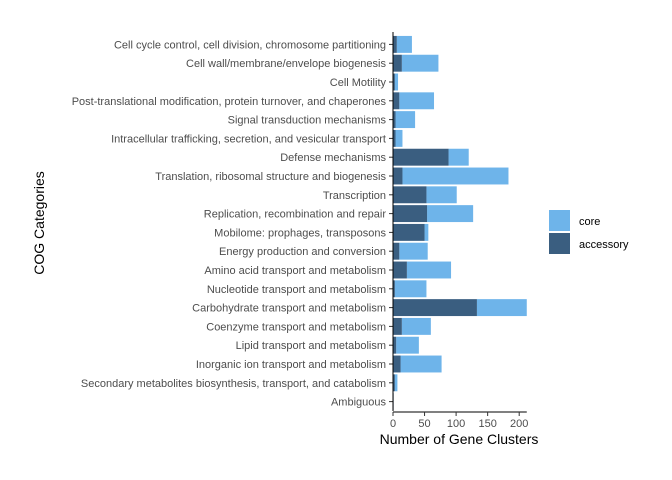  What do you see at coordinates (296, 327) in the screenshot?
I see `y-tick-label: Coenzyme transport and metabolism` at bounding box center [296, 327].